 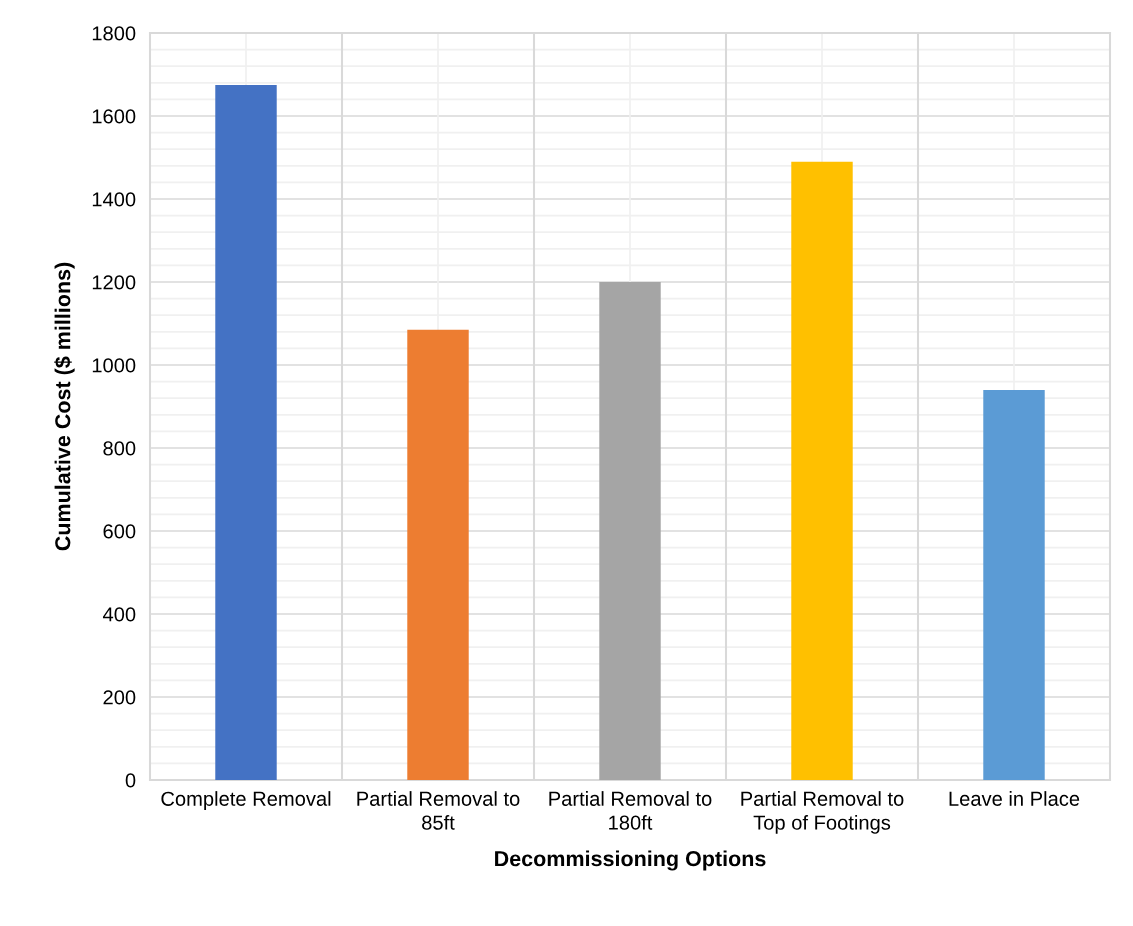 I want to click on x-tick-label: Partial Removal to Top of Footings, so click(x=822, y=812).